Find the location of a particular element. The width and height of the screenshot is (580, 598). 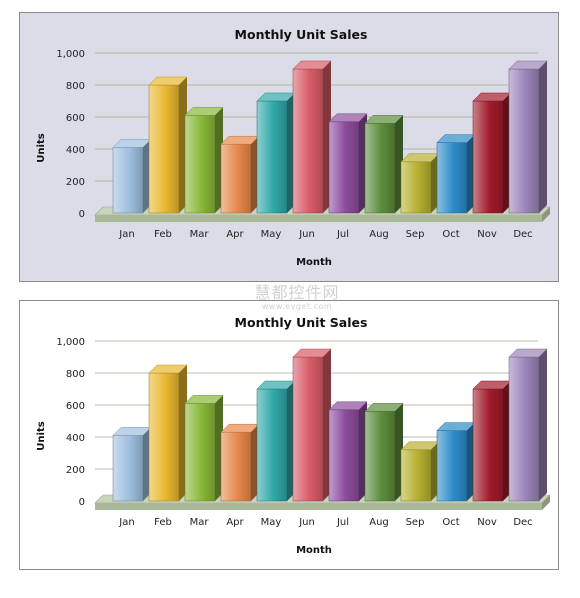

bar-oct is located at coordinates (456, 174).